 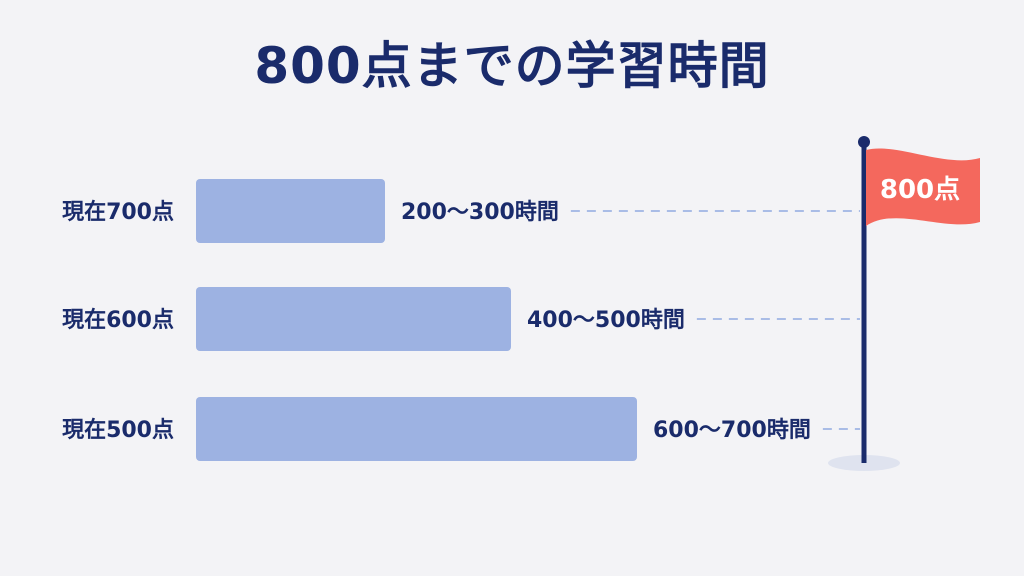 I want to click on chart-title: 800点までの学習時間, so click(x=512, y=66).